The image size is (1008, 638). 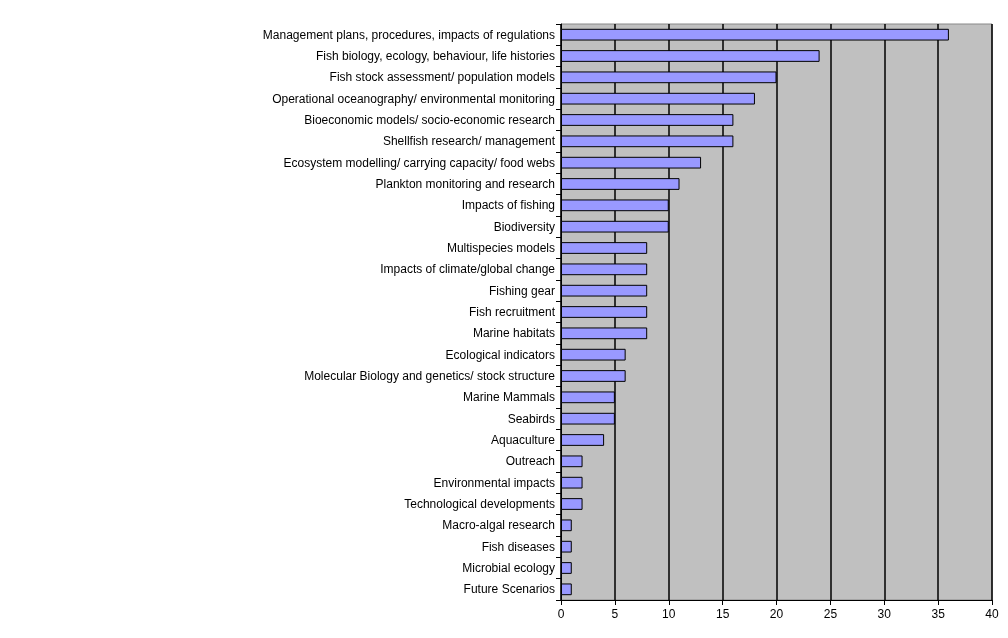 What do you see at coordinates (518, 546) in the screenshot?
I see `y-tick-label: Fish diseases` at bounding box center [518, 546].